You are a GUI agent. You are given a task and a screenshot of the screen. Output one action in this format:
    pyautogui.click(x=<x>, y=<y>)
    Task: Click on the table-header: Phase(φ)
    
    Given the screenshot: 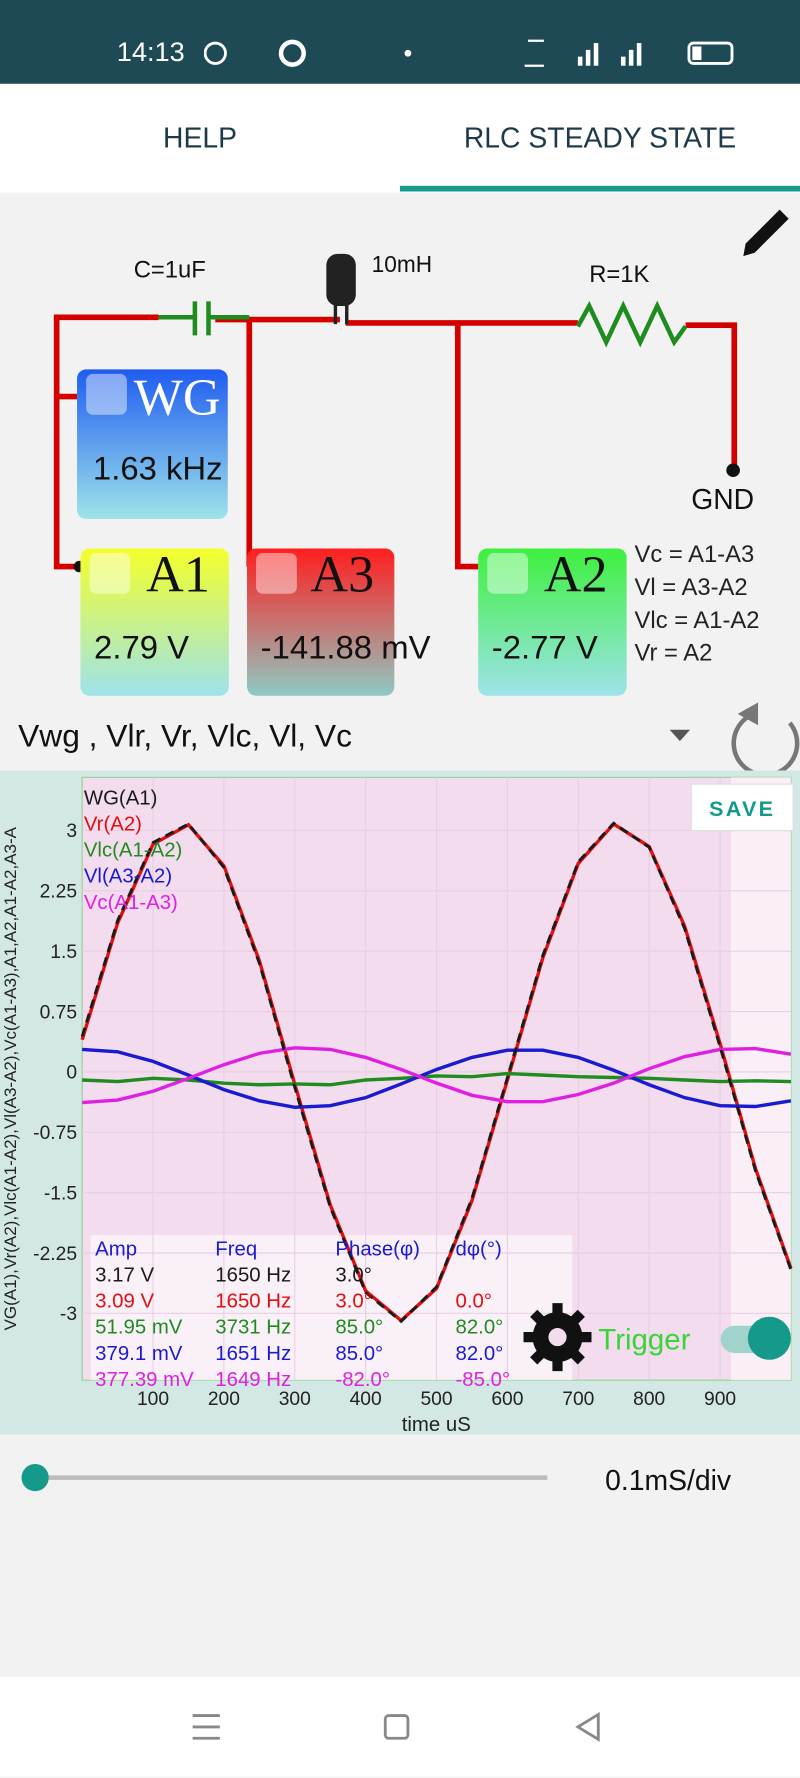 What is the action you would take?
    pyautogui.click(x=377, y=1250)
    